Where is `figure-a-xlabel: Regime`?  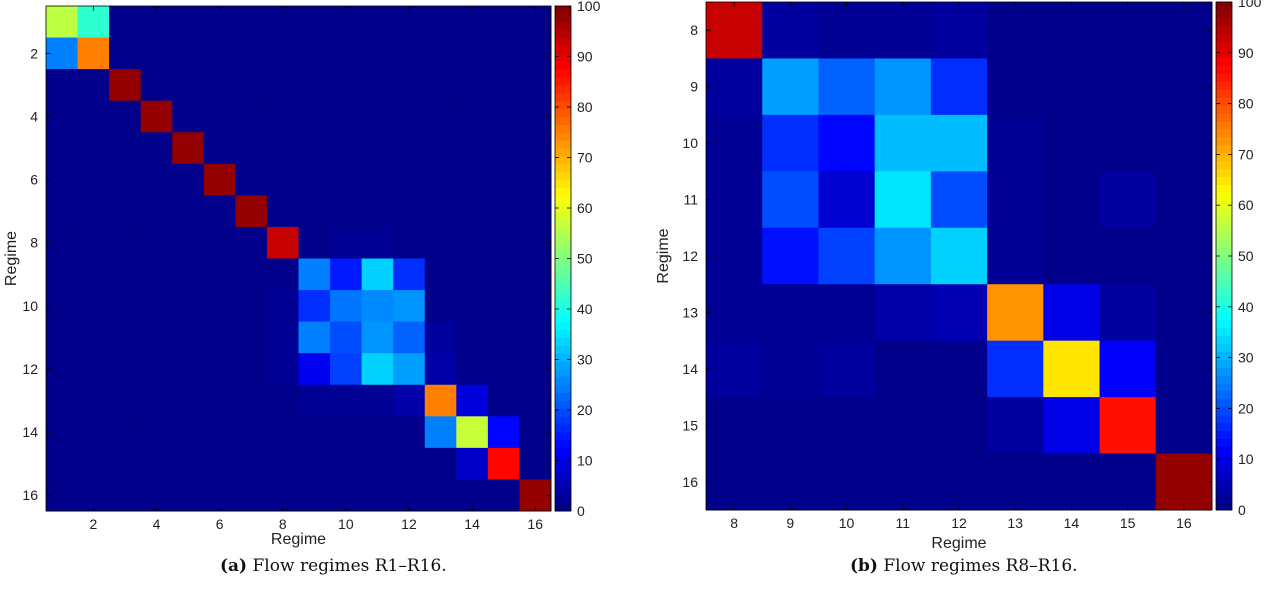
figure-a-xlabel: Regime is located at coordinates (298, 539).